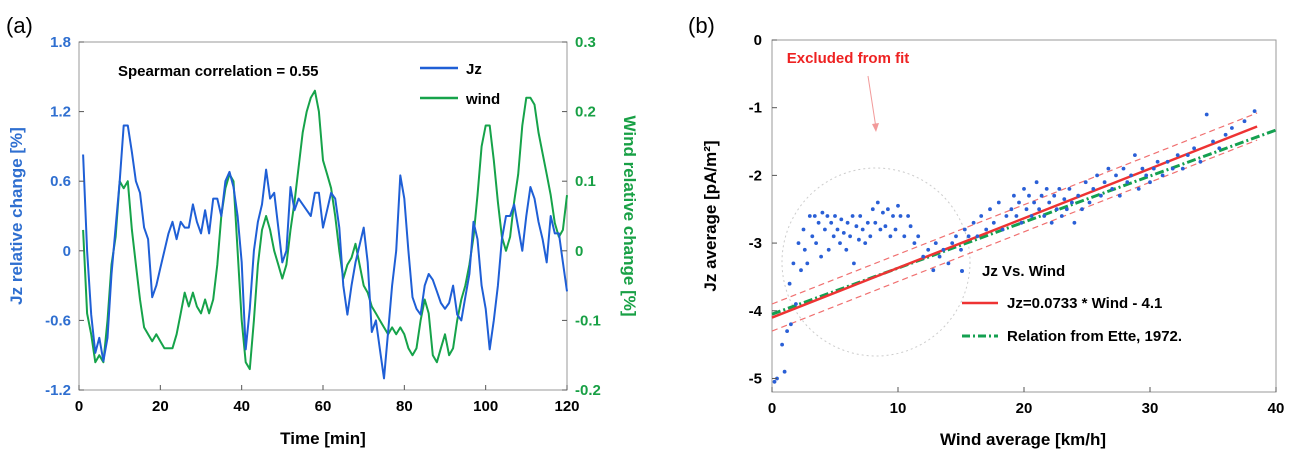  Describe the element at coordinates (460, 84) in the screenshot. I see `panel-a-legend: Jz wind` at that location.